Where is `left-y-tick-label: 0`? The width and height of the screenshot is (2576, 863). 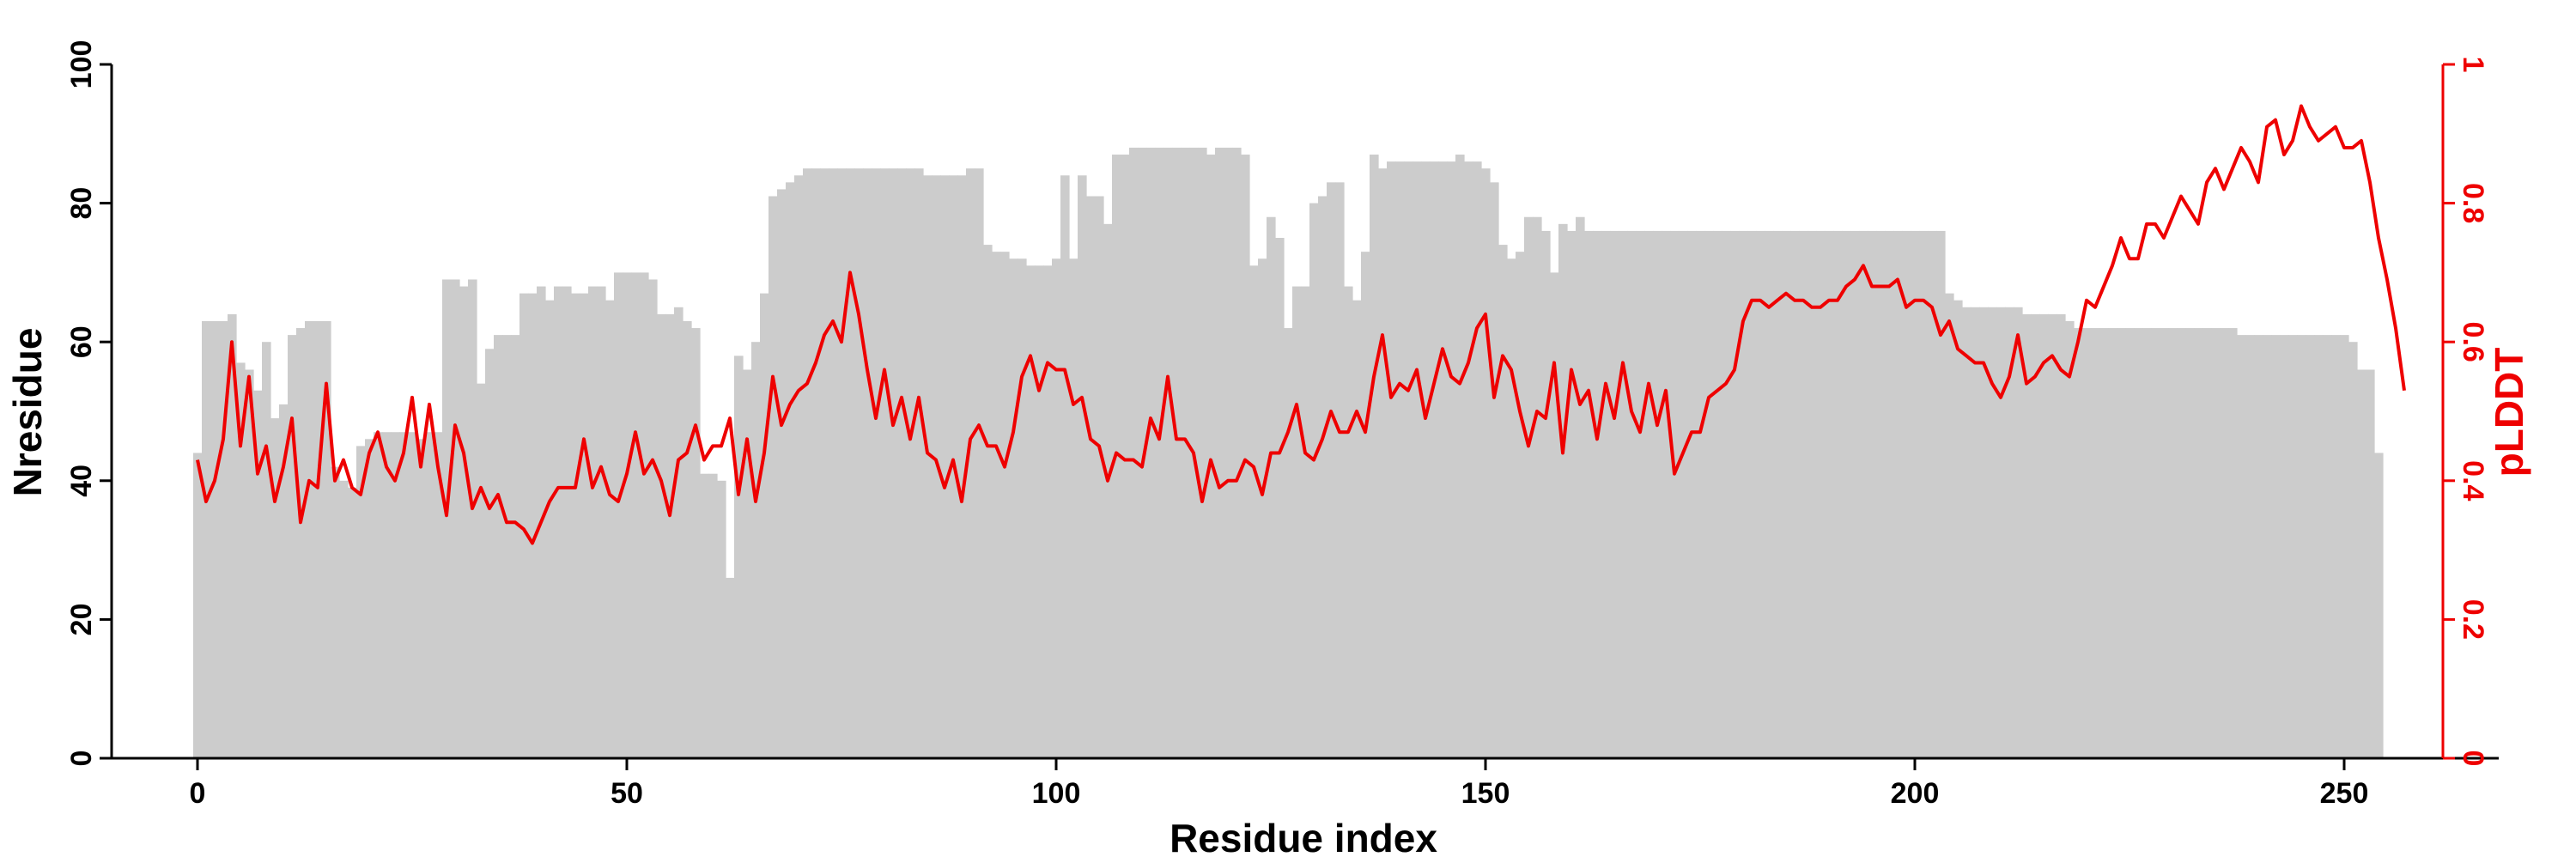 left-y-tick-label: 0 is located at coordinates (82, 759).